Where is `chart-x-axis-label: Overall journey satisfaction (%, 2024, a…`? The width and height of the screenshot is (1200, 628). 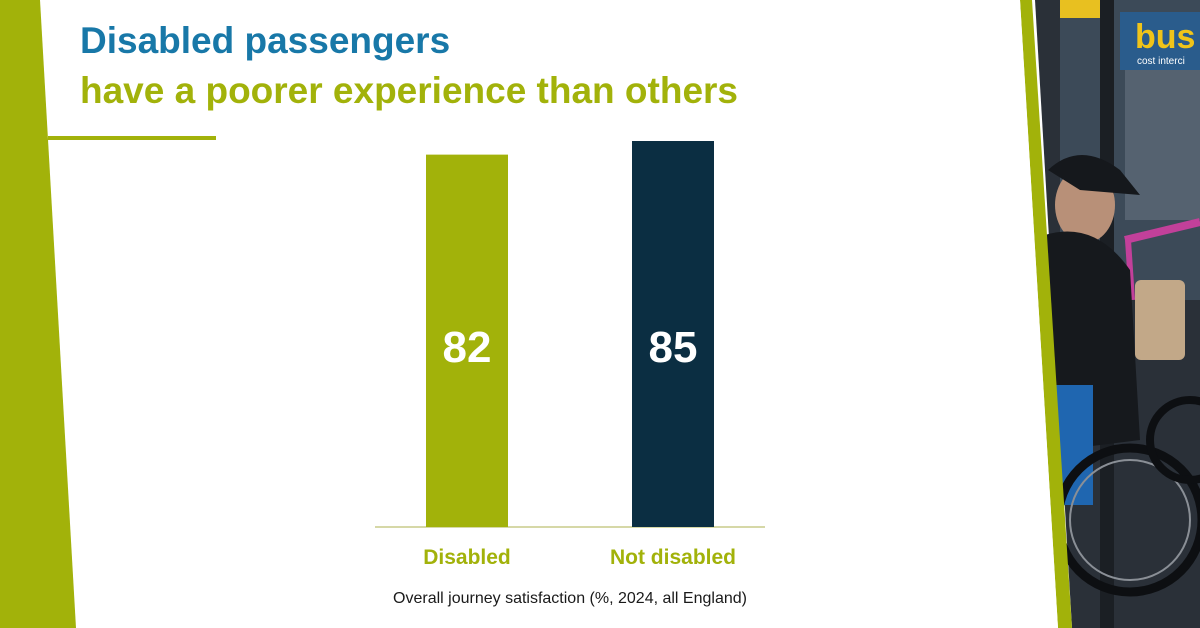 chart-x-axis-label: Overall journey satisfaction (%, 2024, a… is located at coordinates (570, 598).